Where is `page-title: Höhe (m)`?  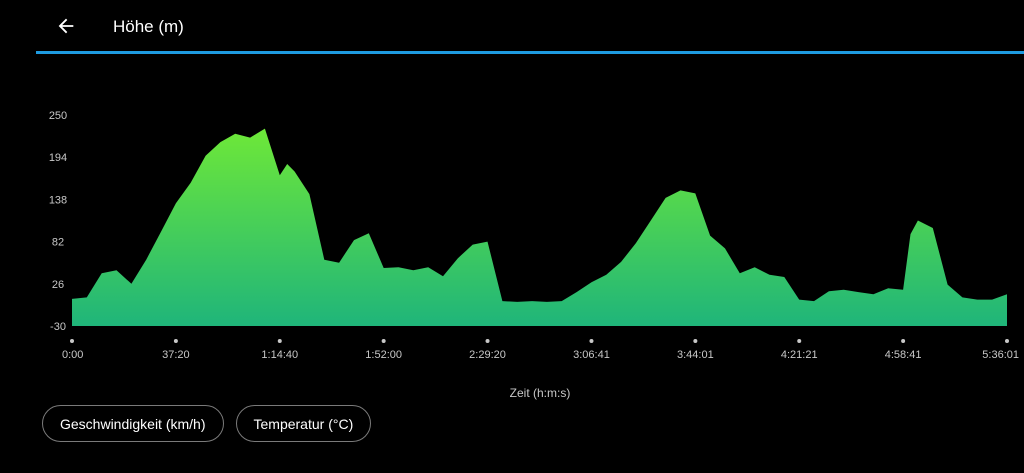 page-title: Höhe (m) is located at coordinates (148, 26).